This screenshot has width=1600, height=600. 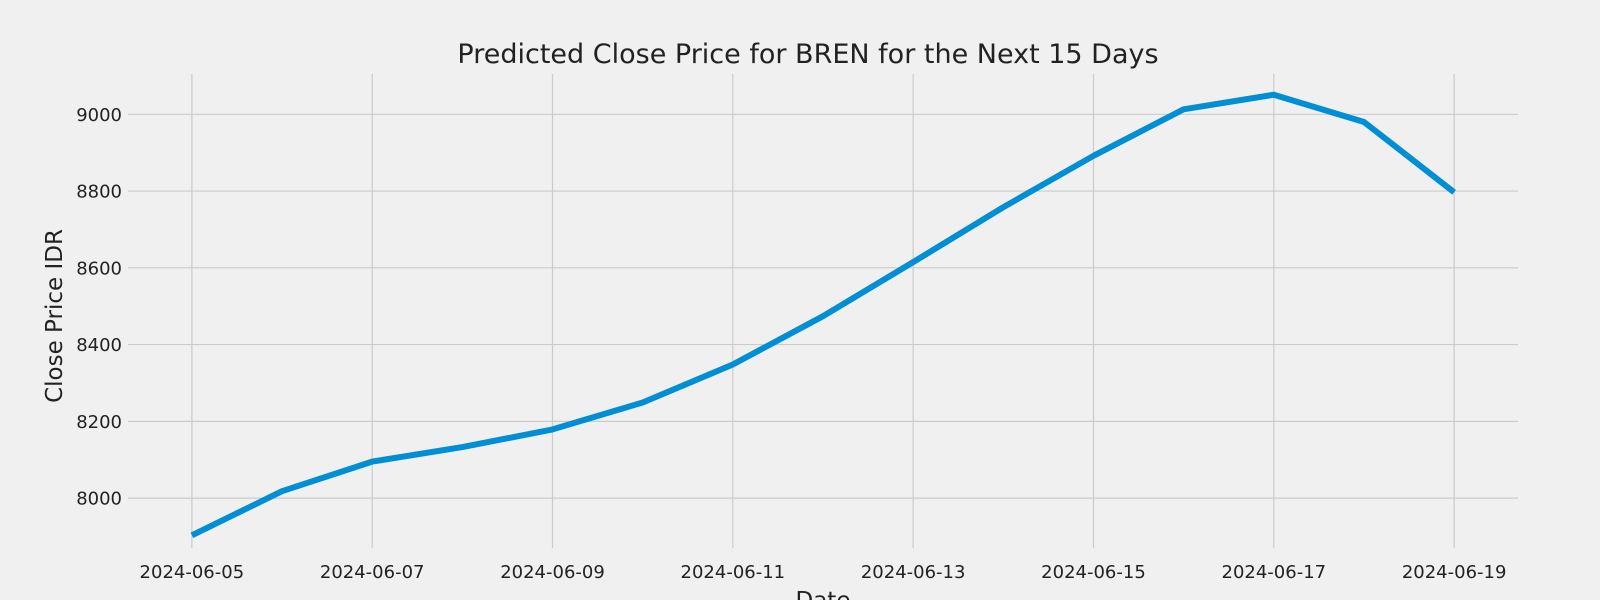 I want to click on y-tick-labels: 8000 8200 8400 8600 8800 9000, so click(x=99, y=307).